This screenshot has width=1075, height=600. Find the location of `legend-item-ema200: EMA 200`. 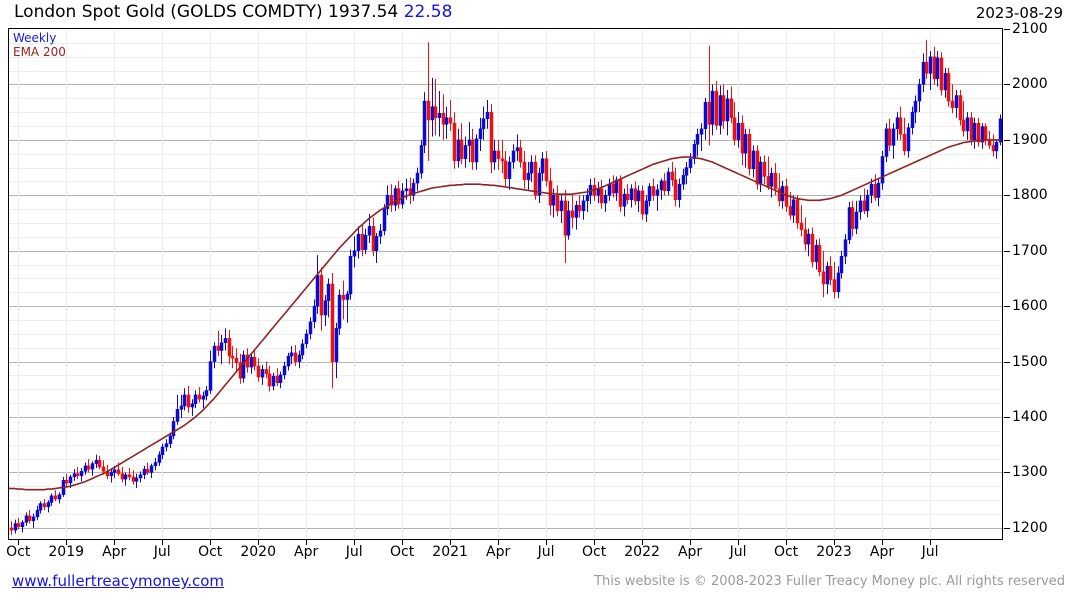

legend-item-ema200: EMA 200 is located at coordinates (39, 52).